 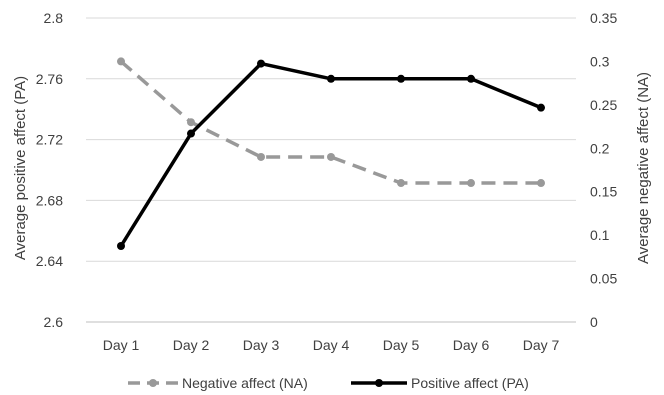 What do you see at coordinates (245, 383) in the screenshot?
I see `legend-label-negative-affect: Negative affect (NA)` at bounding box center [245, 383].